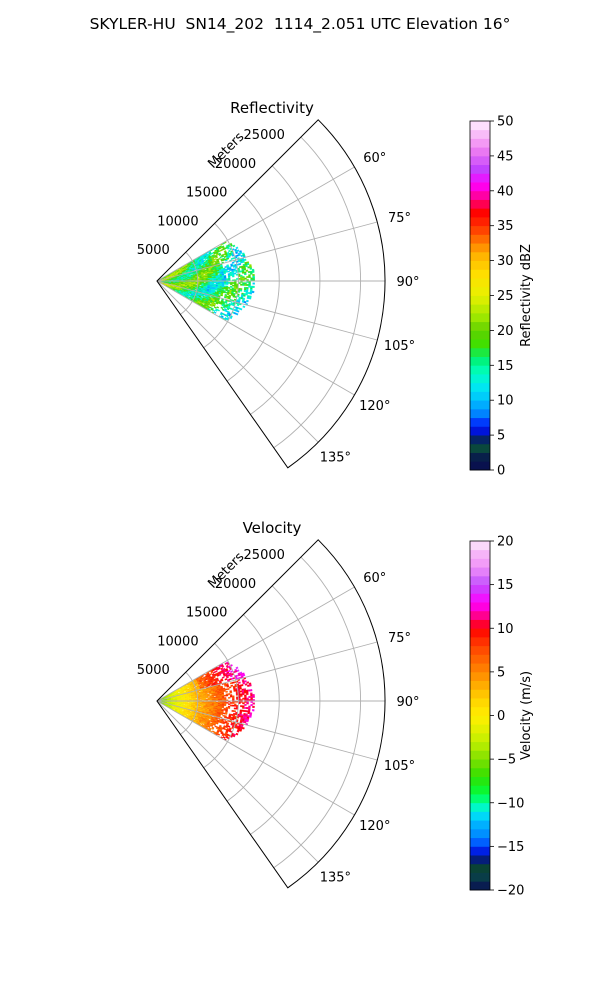 The width and height of the screenshot is (600, 1000). What do you see at coordinates (505, 261) in the screenshot?
I see `colorbar-tick-label: 30` at bounding box center [505, 261].